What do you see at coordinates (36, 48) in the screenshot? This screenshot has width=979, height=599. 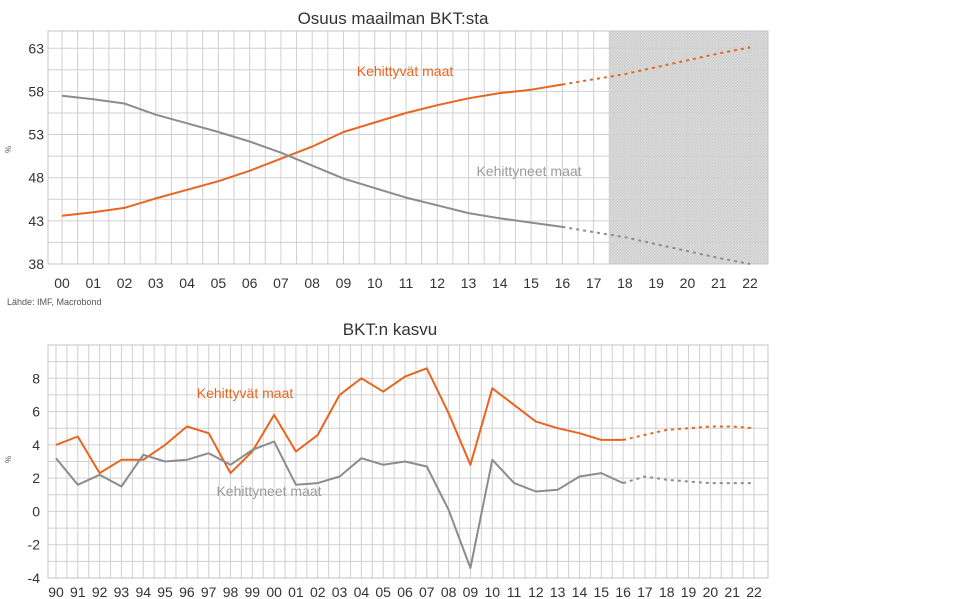 I see `share-chart-ytick-label: 63` at bounding box center [36, 48].